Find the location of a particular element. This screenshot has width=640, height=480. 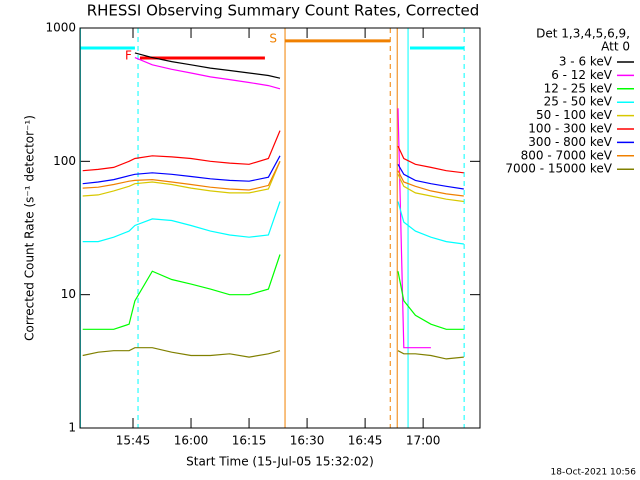

legend-label: 100 - 300 keV is located at coordinates (570, 129).